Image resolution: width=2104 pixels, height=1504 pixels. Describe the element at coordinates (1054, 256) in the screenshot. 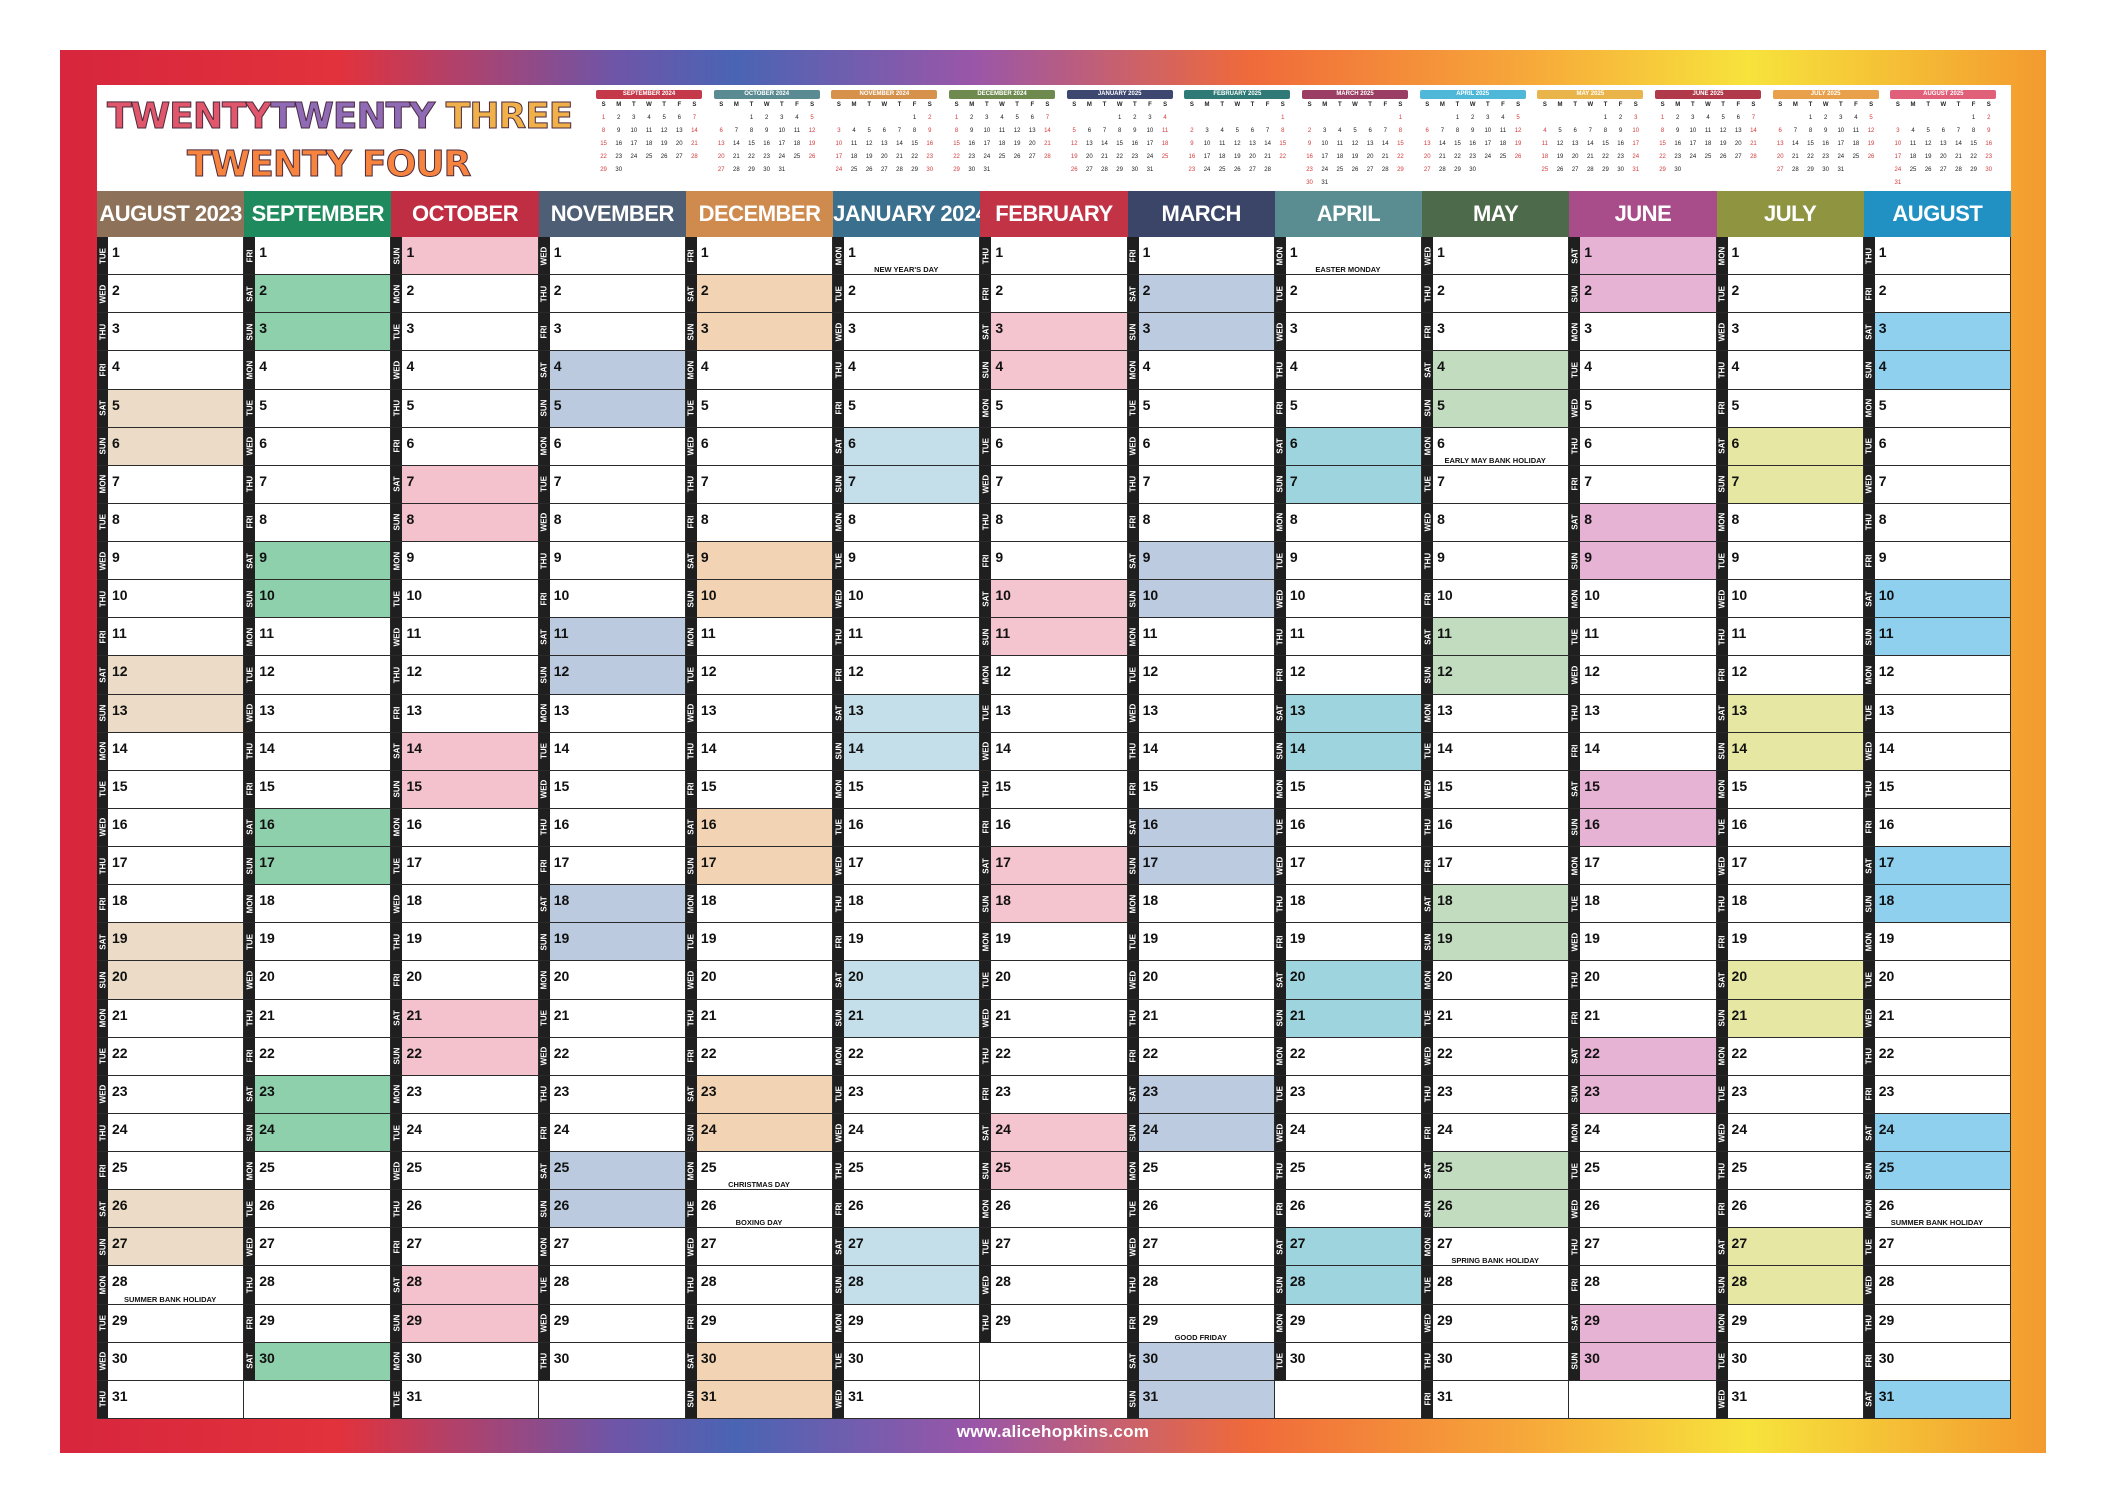

I see `day-cell: THU 1` at that location.